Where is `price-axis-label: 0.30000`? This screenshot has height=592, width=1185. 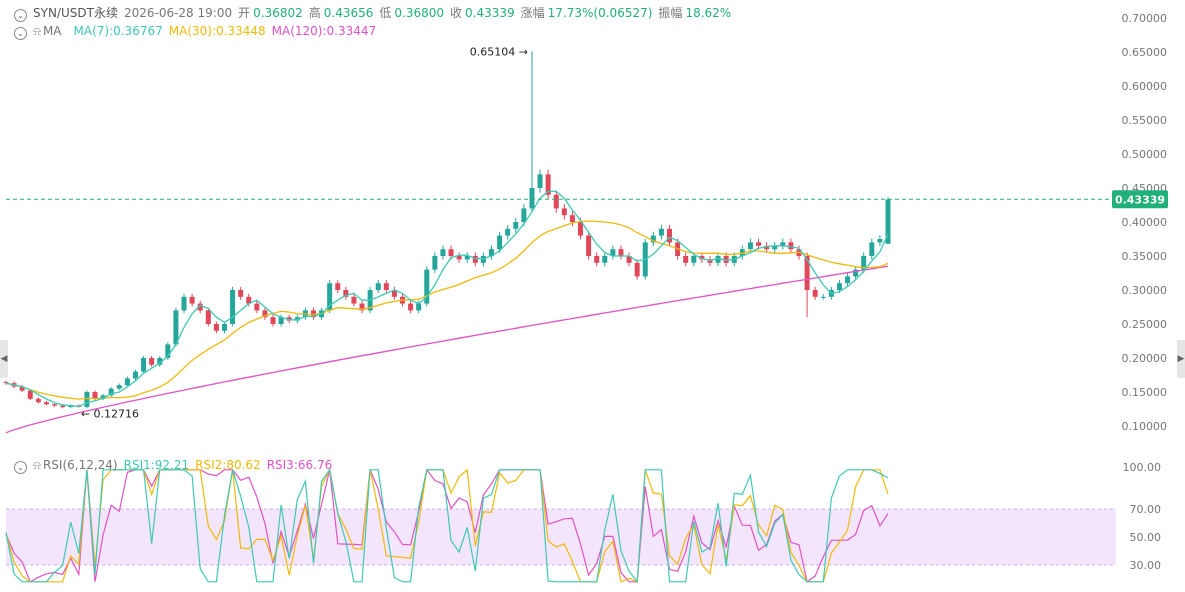
price-axis-label: 0.30000 is located at coordinates (1145, 290).